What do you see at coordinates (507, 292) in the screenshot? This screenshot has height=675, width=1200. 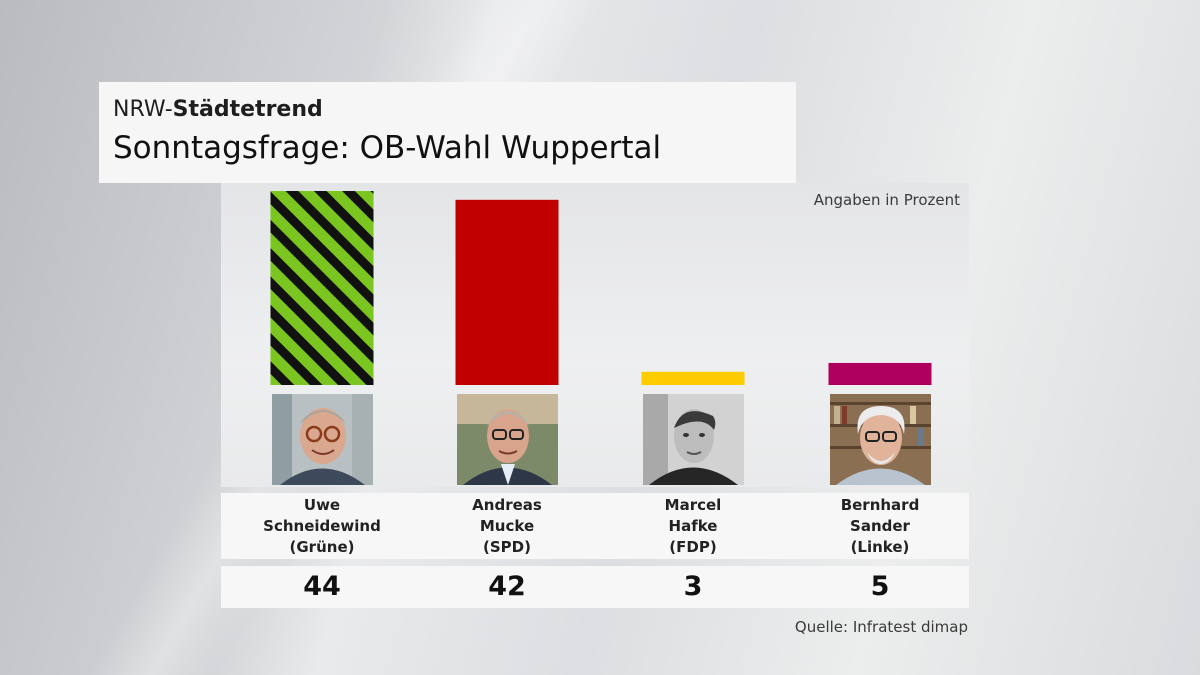 I see `bar-mucke` at bounding box center [507, 292].